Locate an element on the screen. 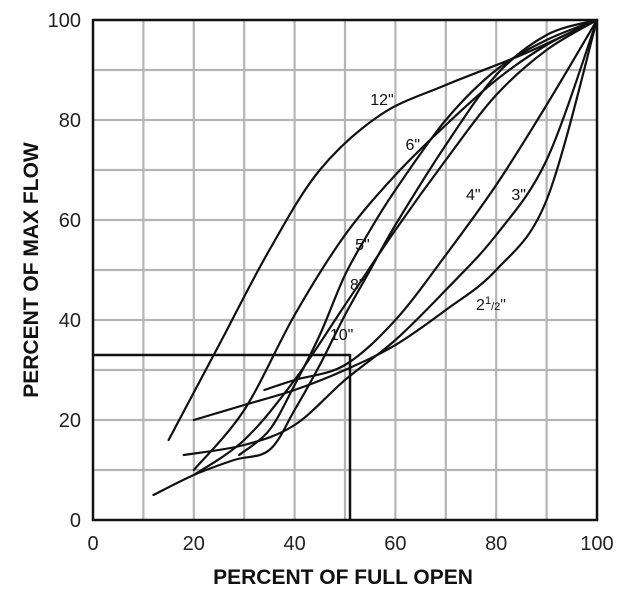 Image resolution: width=629 pixels, height=594 pixels. series-label-12in: 12" is located at coordinates (381, 100).